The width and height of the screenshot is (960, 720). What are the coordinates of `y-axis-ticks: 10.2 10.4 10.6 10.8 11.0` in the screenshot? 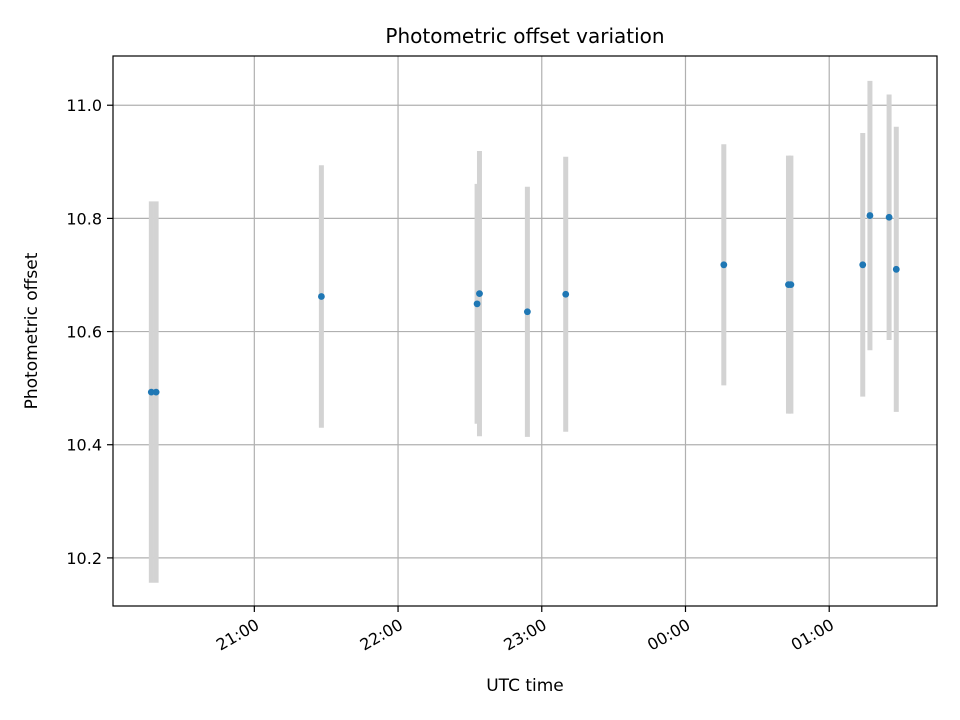 It's located at (89, 332).